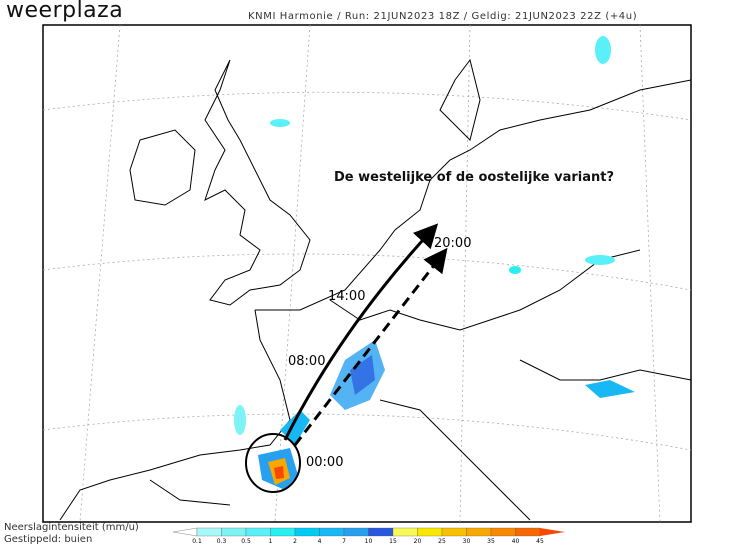 The height and width of the screenshot is (548, 732). I want to click on legend-tick: 45, so click(540, 541).